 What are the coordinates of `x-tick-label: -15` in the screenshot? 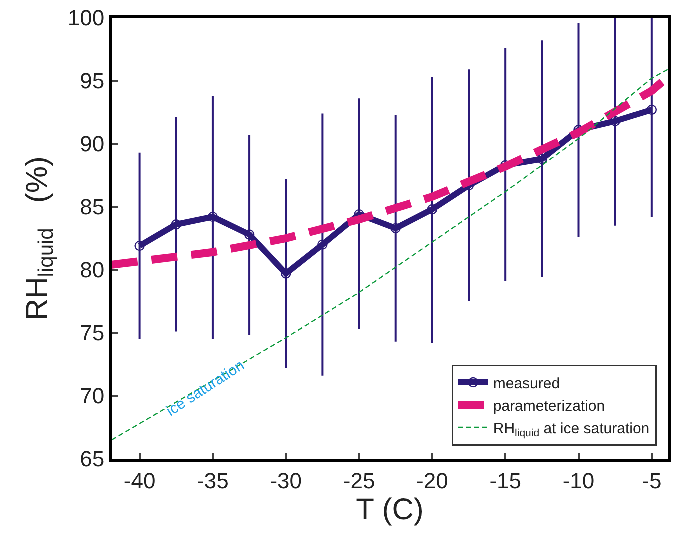 It's located at (506, 481).